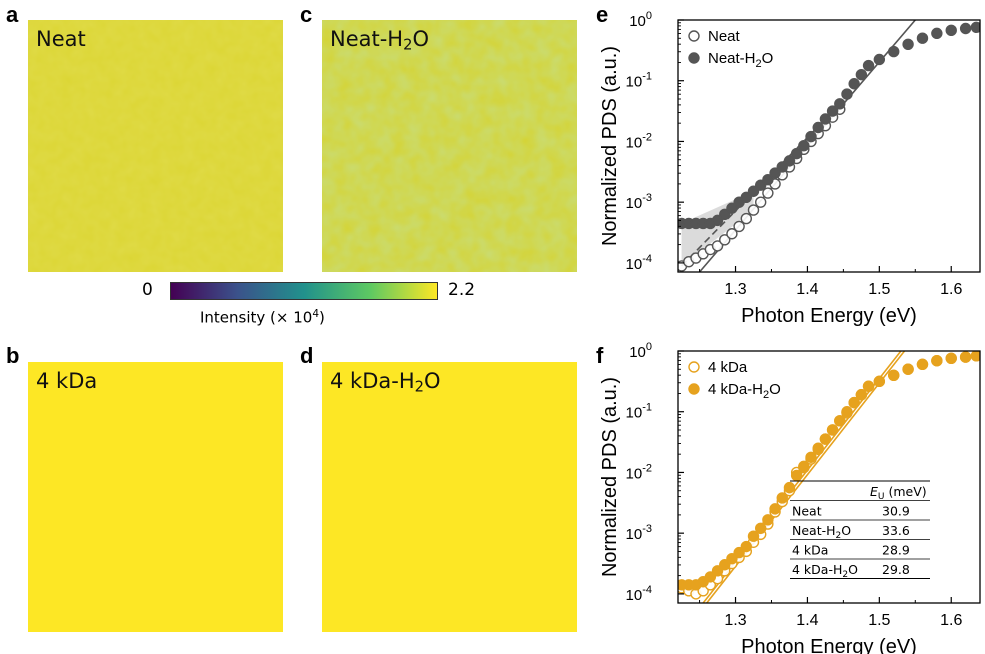 This screenshot has height=654, width=985. Describe the element at coordinates (951, 289) in the screenshot. I see `x-tick-label: 1.6` at that location.